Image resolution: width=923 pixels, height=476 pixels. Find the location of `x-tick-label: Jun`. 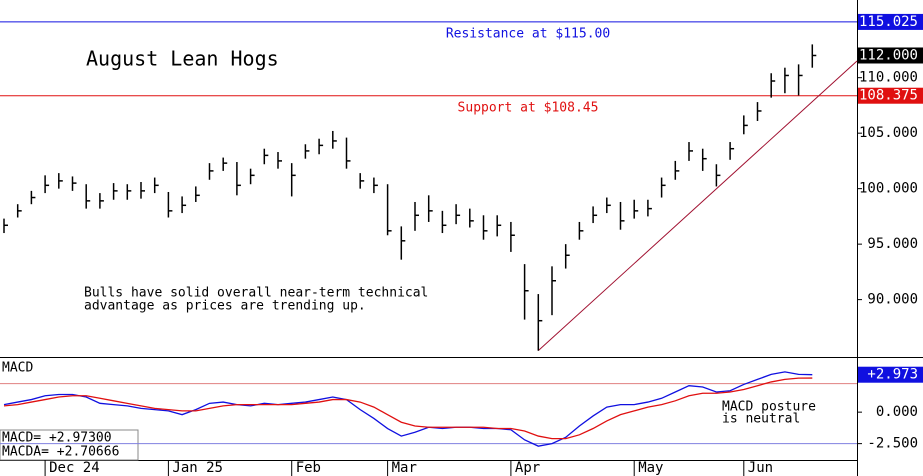

x-tick-label: Jun is located at coordinates (760, 468).